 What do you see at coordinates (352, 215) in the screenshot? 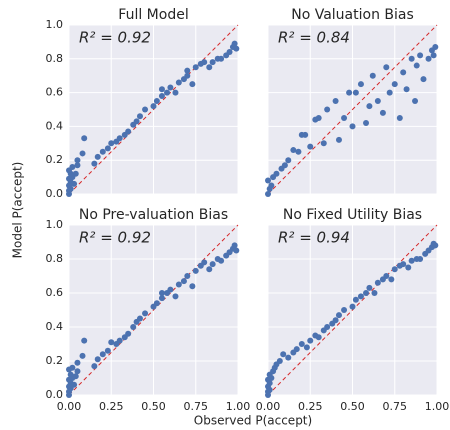
I see `panel-title: No Fixed Utility Bias` at bounding box center [352, 215].